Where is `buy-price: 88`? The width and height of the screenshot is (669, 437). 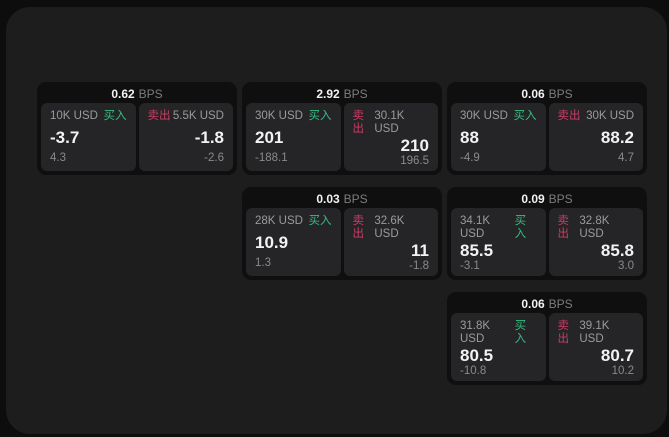 buy-price: 88 is located at coordinates (469, 137).